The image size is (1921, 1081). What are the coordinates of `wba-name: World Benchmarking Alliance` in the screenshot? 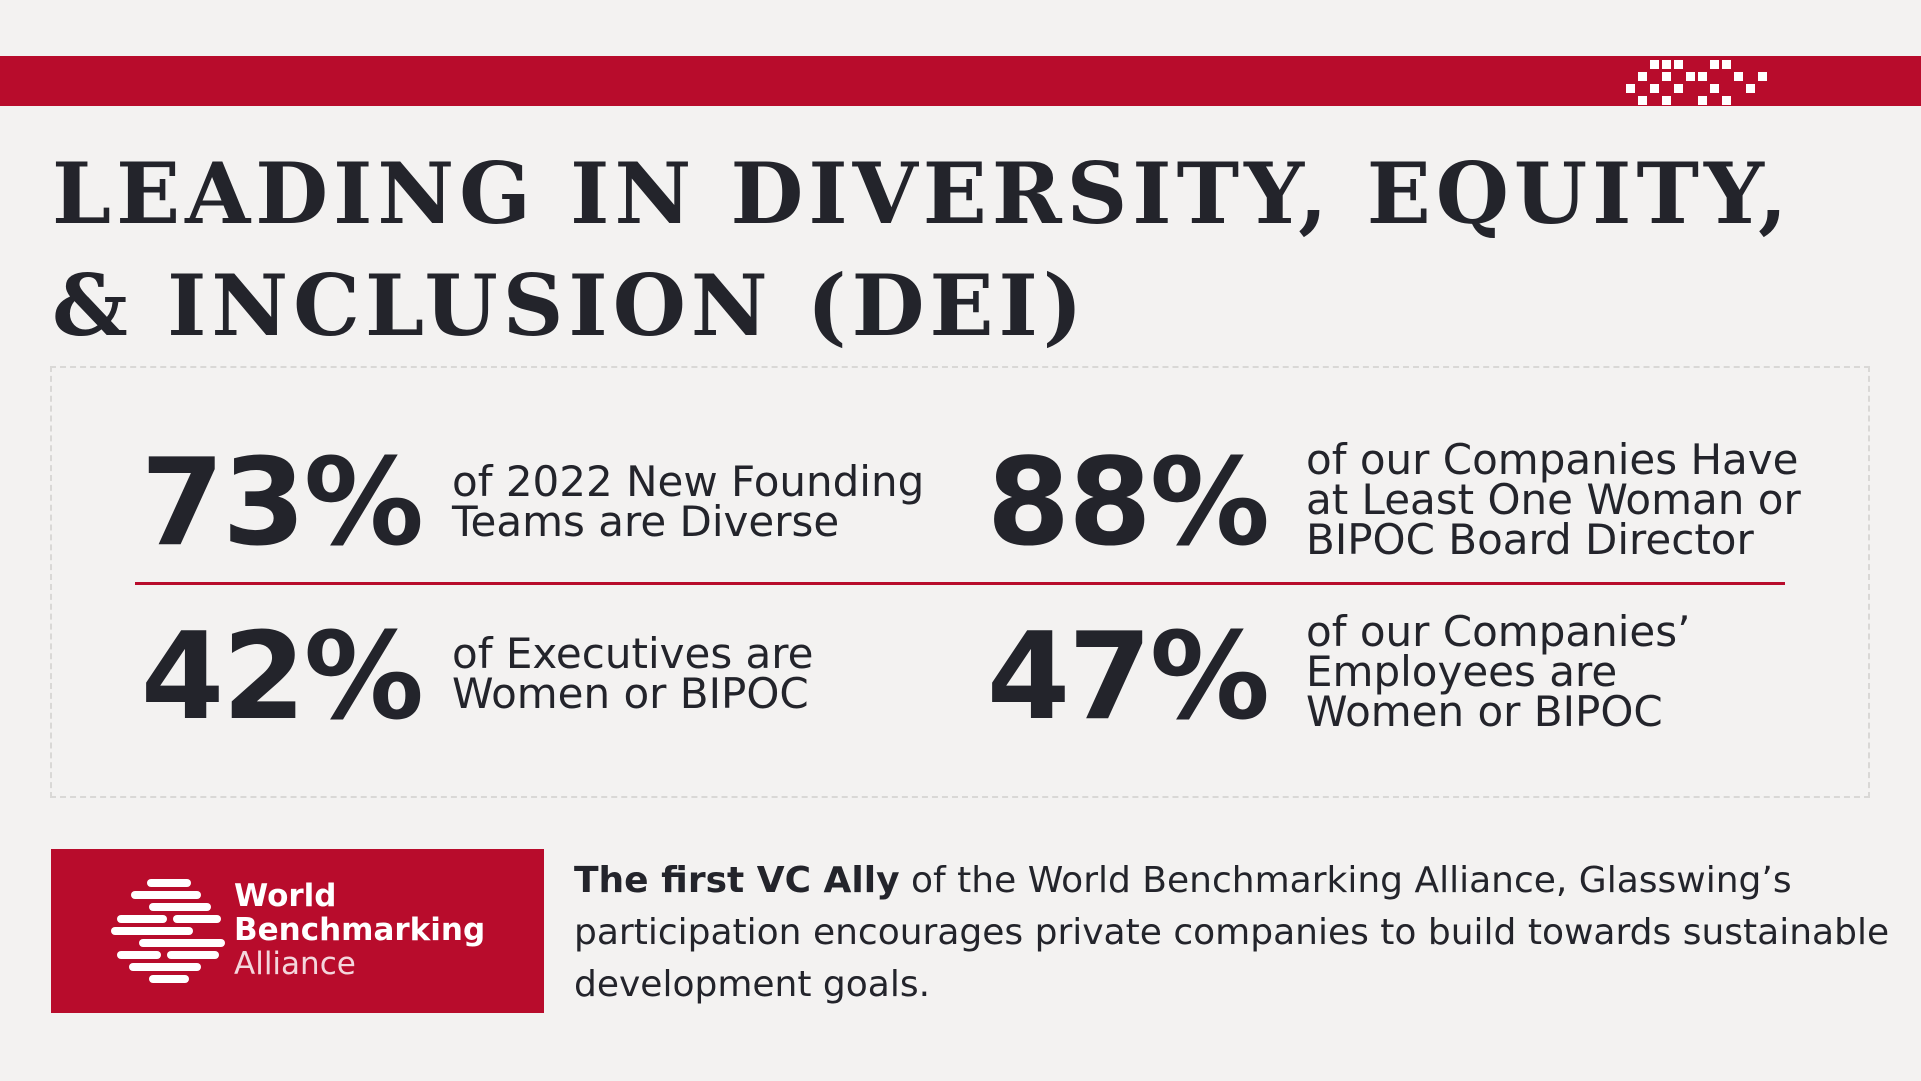 It's located at (359, 930).